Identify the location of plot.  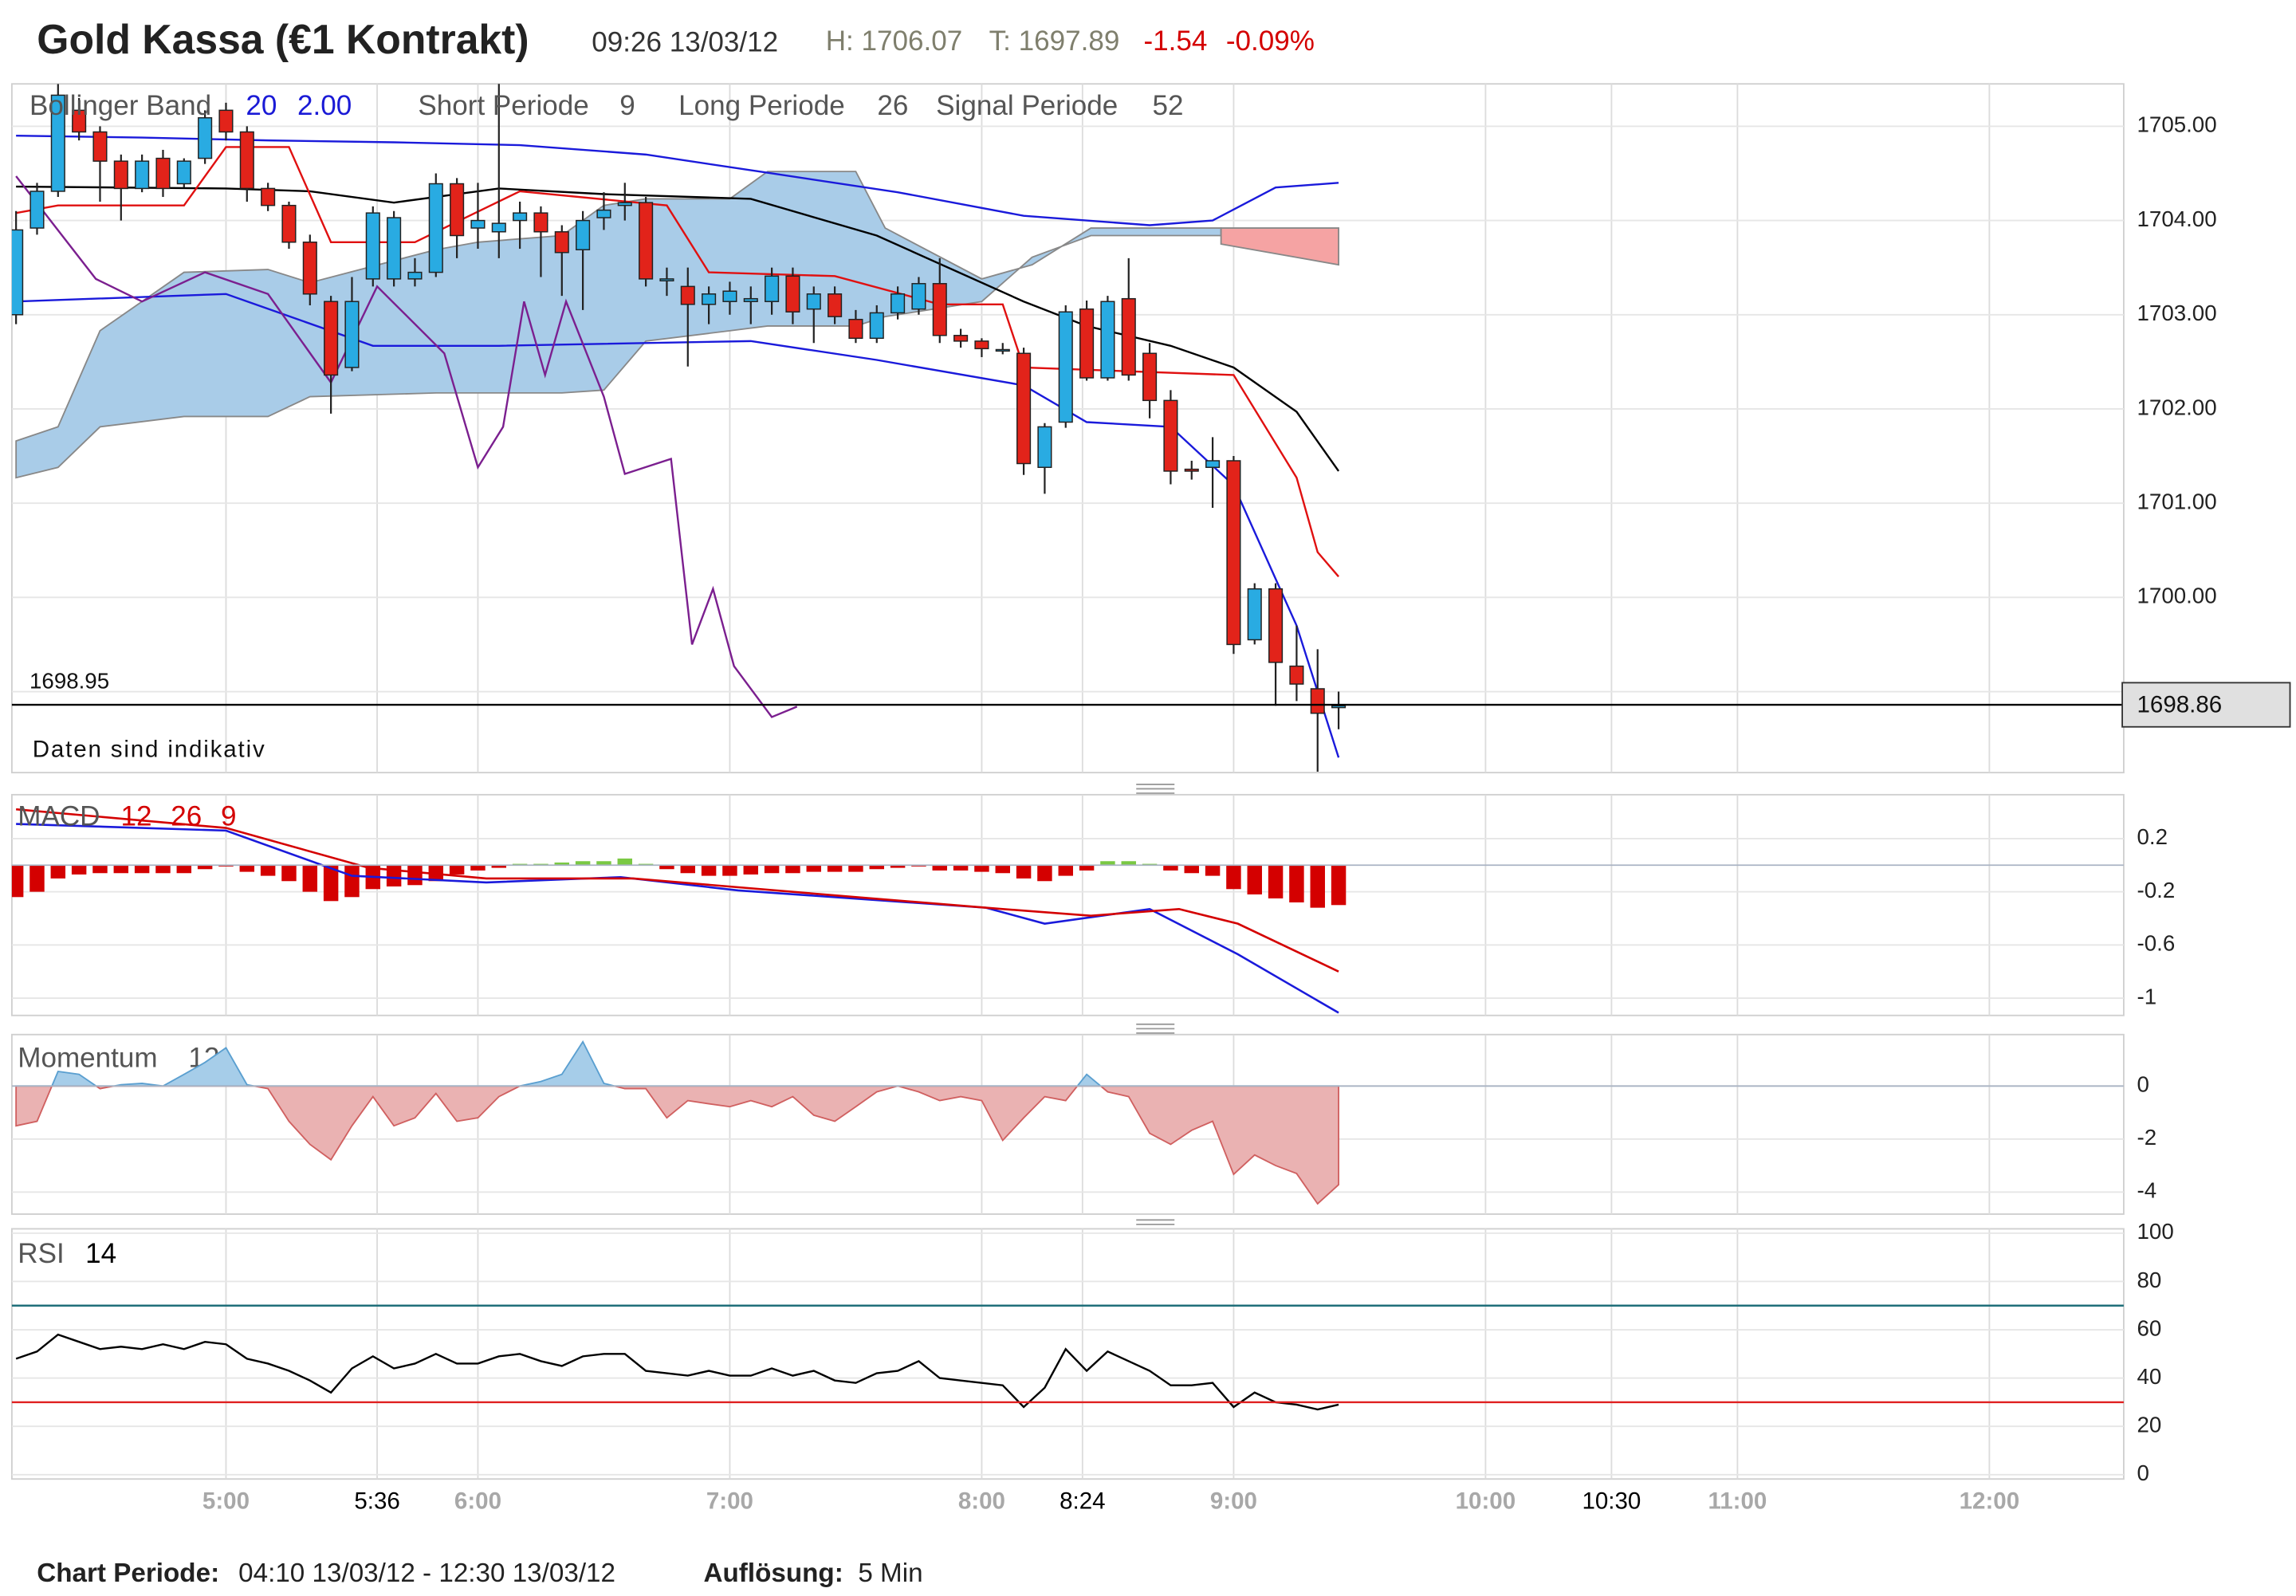
(677, 1372).